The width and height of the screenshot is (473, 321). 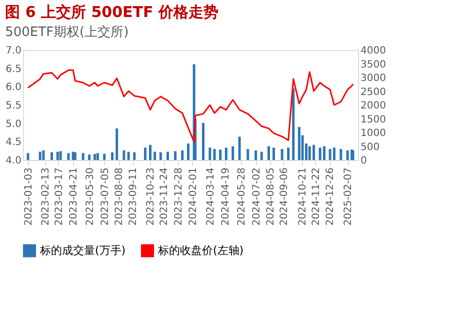 I want to click on x-tick-label: 2023-07-05, so click(x=105, y=197).